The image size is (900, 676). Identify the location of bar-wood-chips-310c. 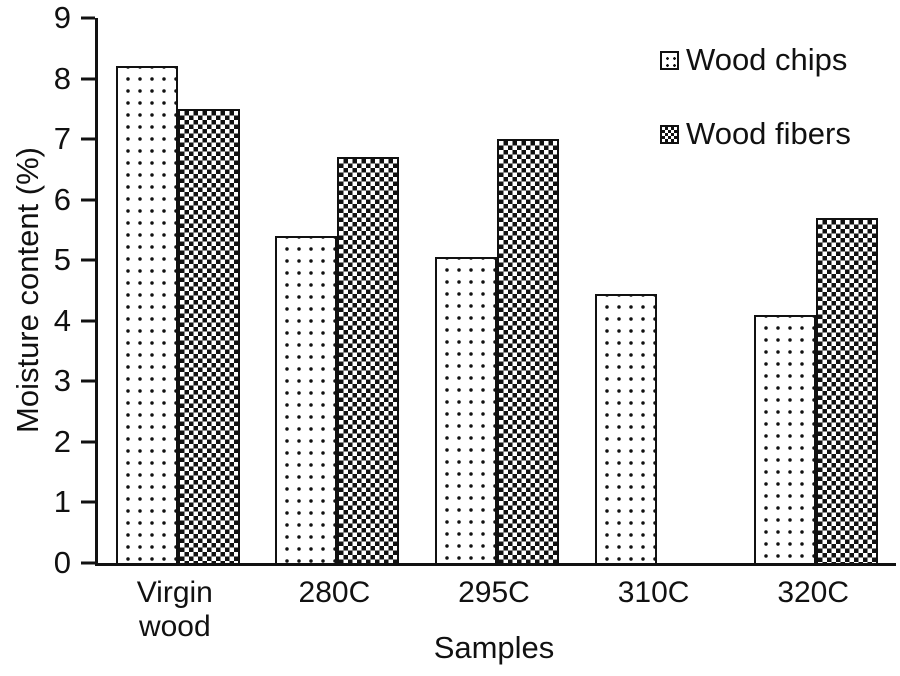
(625, 428).